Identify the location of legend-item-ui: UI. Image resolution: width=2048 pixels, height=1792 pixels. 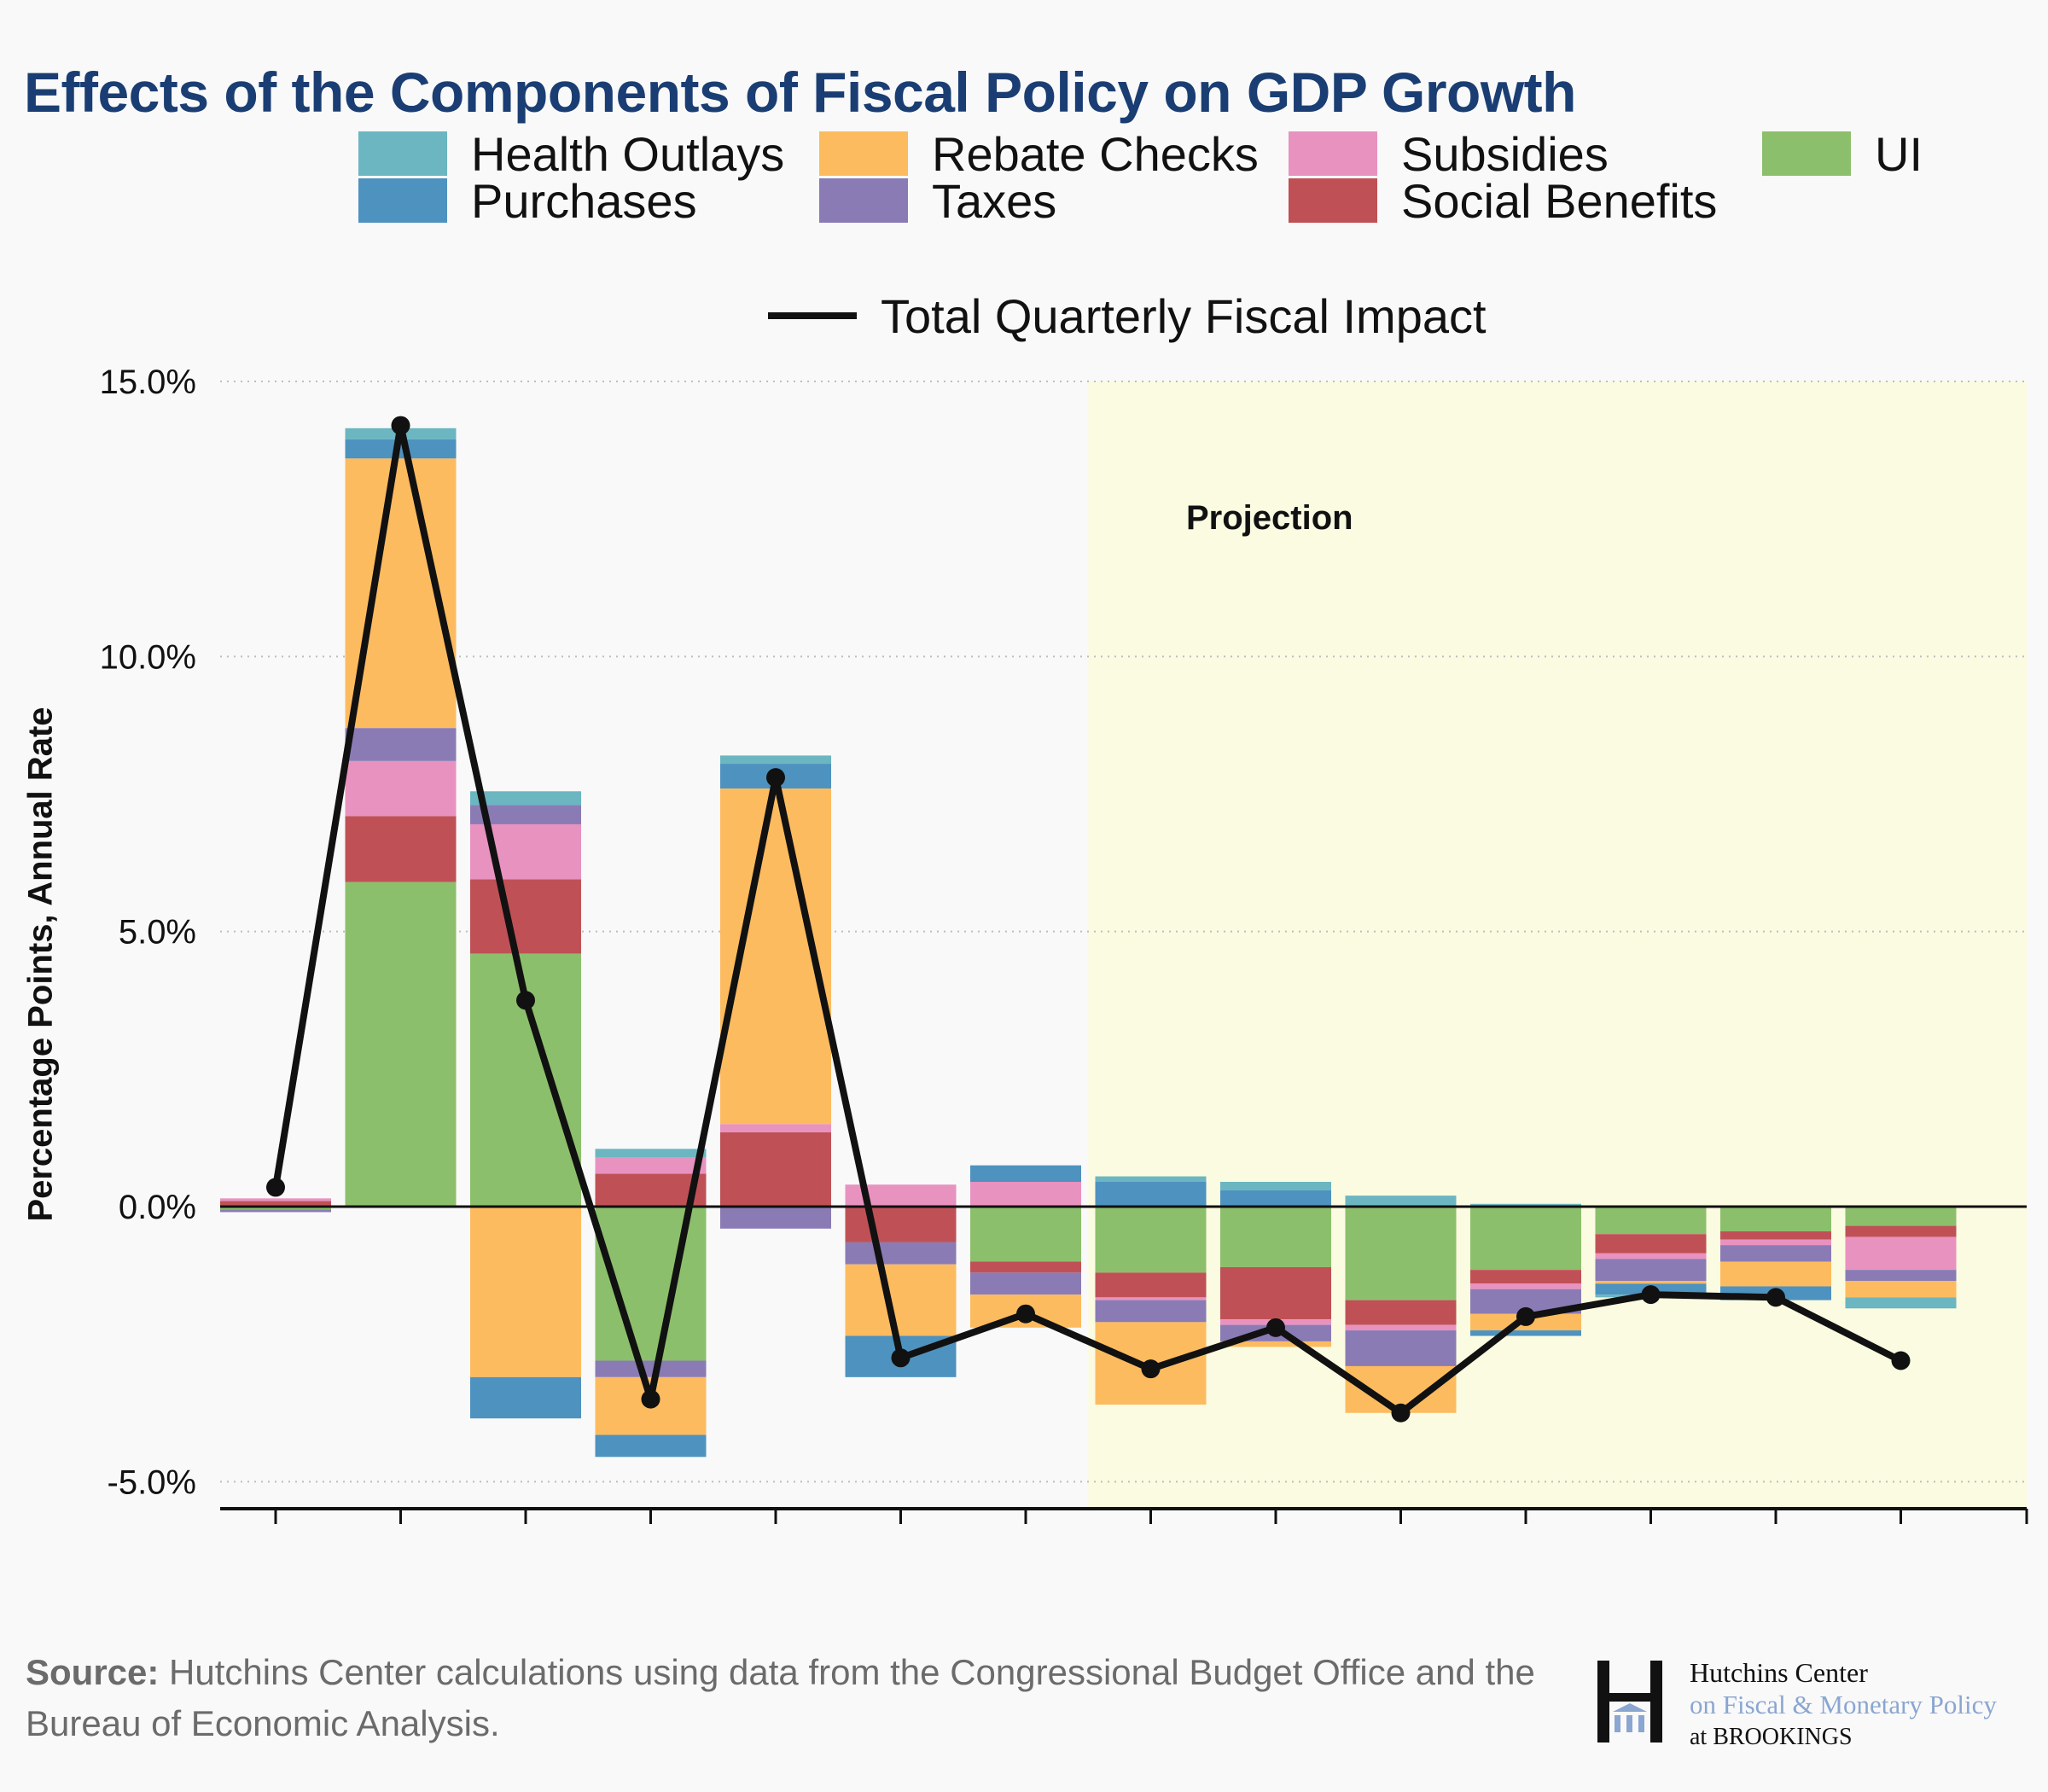
(1843, 154).